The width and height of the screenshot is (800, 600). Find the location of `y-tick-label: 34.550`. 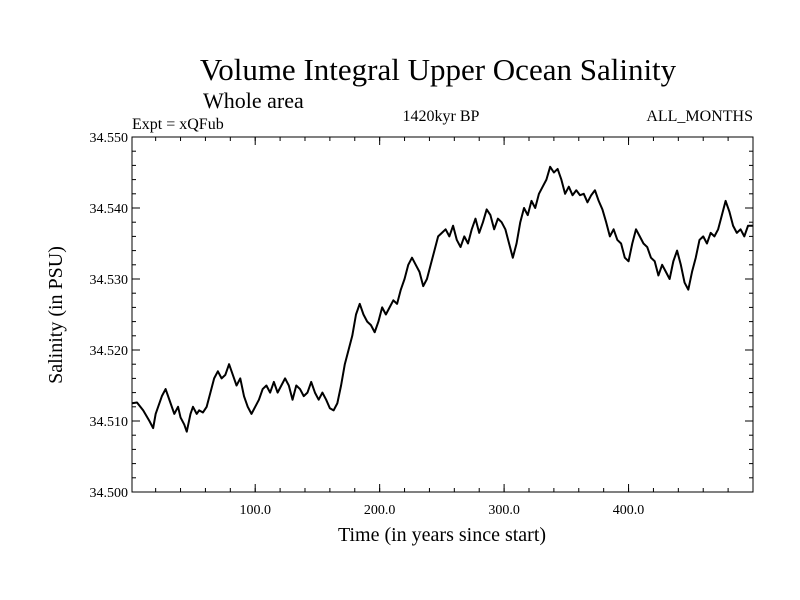

y-tick-label: 34.550 is located at coordinates (109, 138).